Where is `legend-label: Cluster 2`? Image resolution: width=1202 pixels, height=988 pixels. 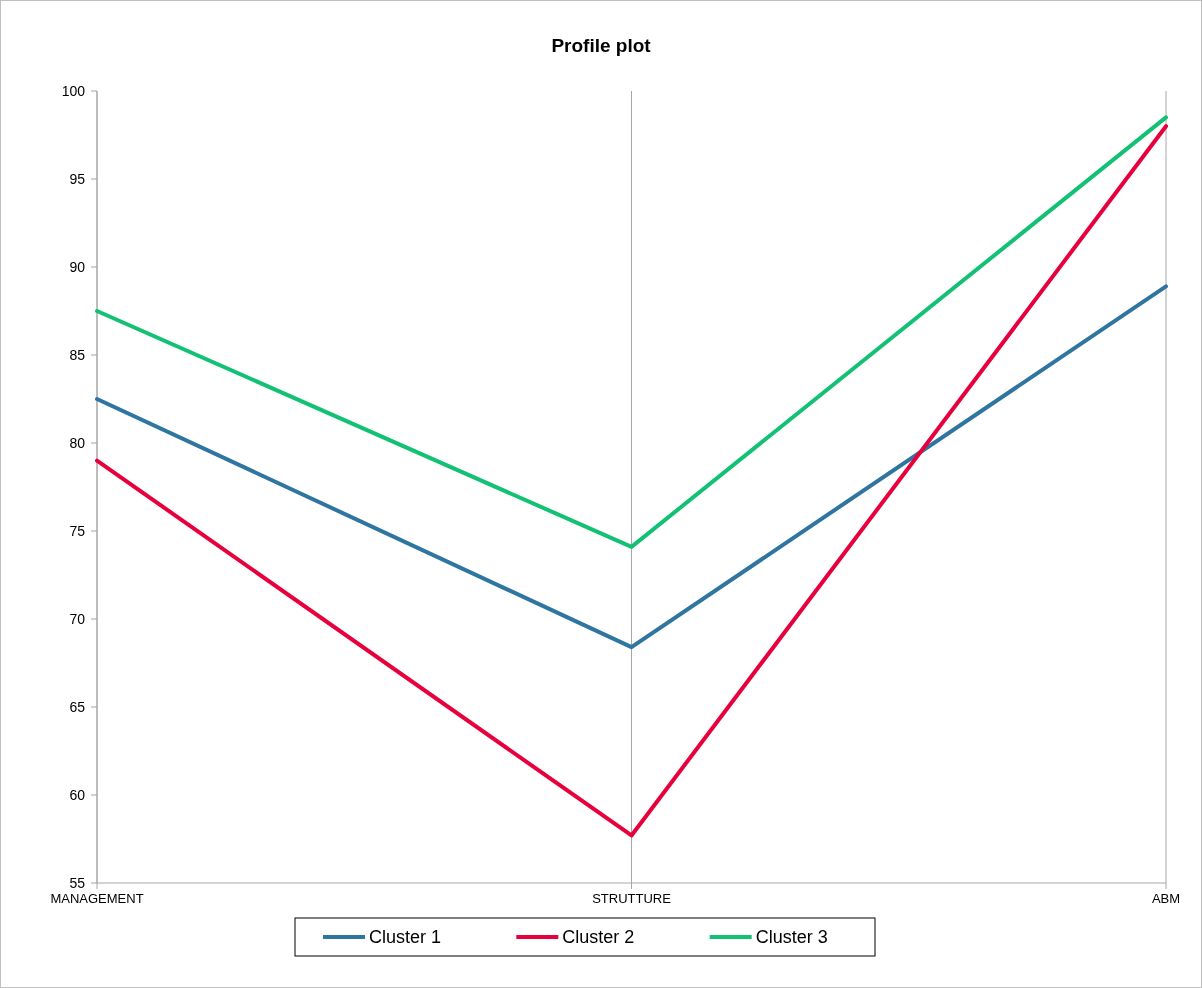 legend-label: Cluster 2 is located at coordinates (598, 937).